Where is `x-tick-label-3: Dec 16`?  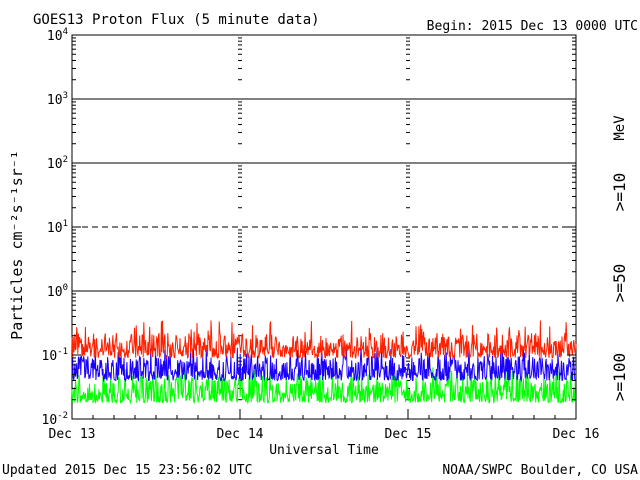
x-tick-label-3: Dec 16 is located at coordinates (576, 434).